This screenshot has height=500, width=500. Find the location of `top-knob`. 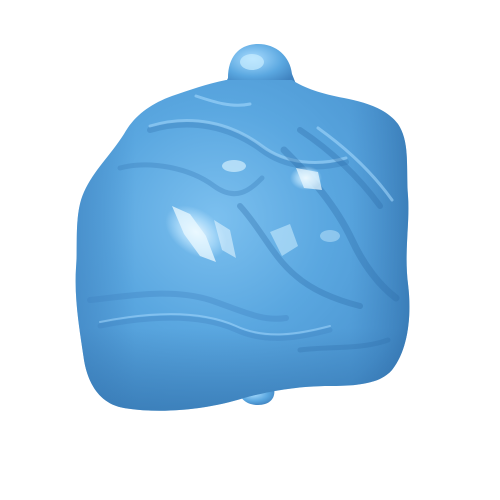

top-knob is located at coordinates (260, 65).